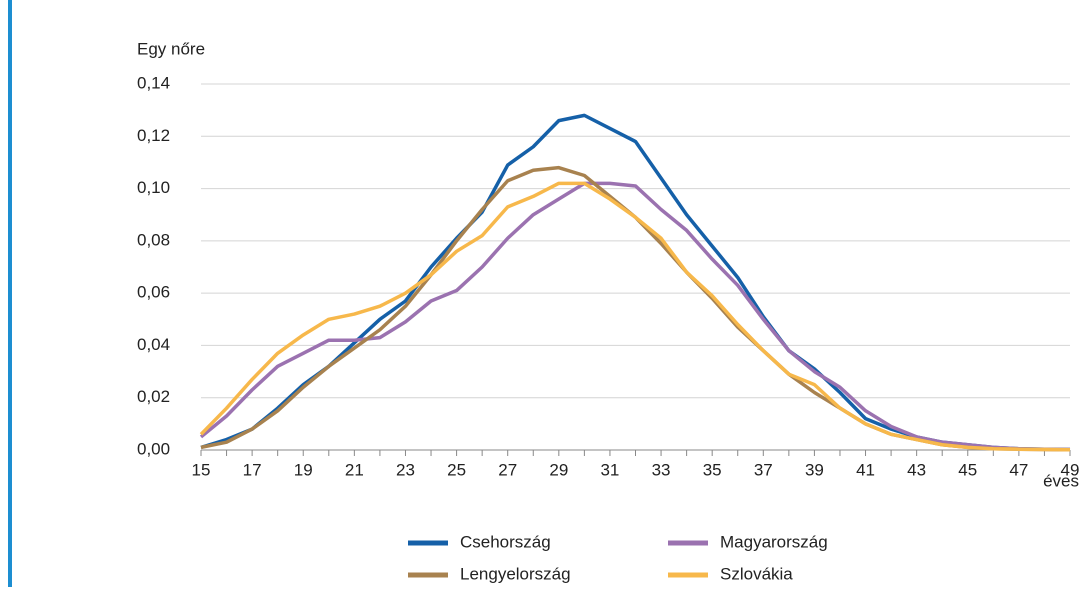 This screenshot has height=592, width=1085. What do you see at coordinates (661, 469) in the screenshot?
I see `x-tick-label: 33` at bounding box center [661, 469].